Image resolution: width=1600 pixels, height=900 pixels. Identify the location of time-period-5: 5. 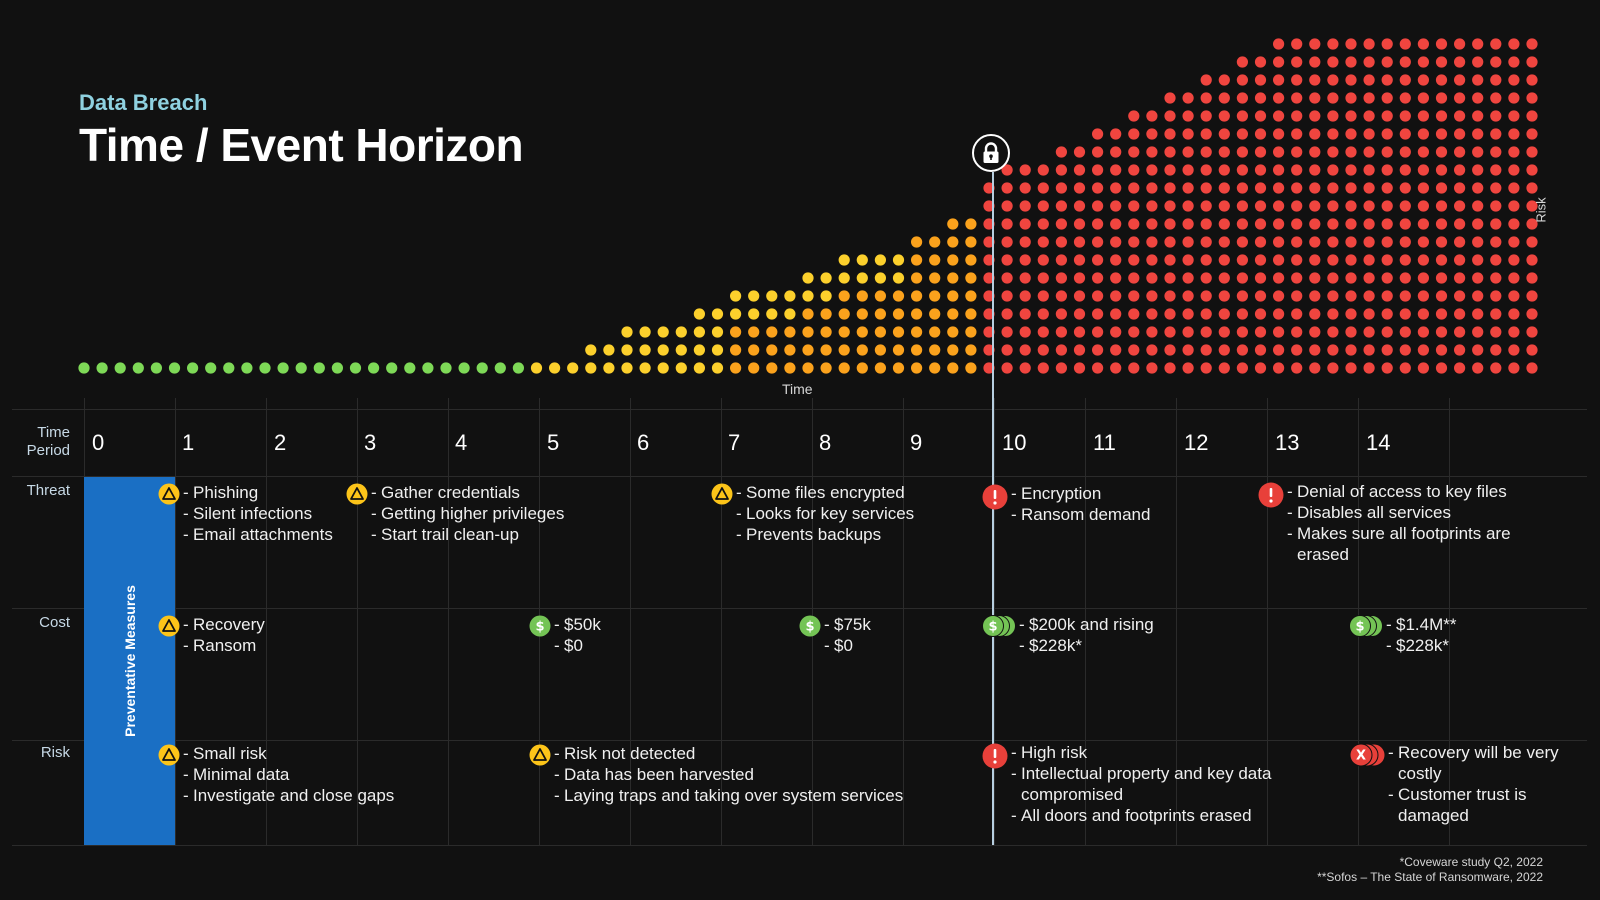
(553, 442).